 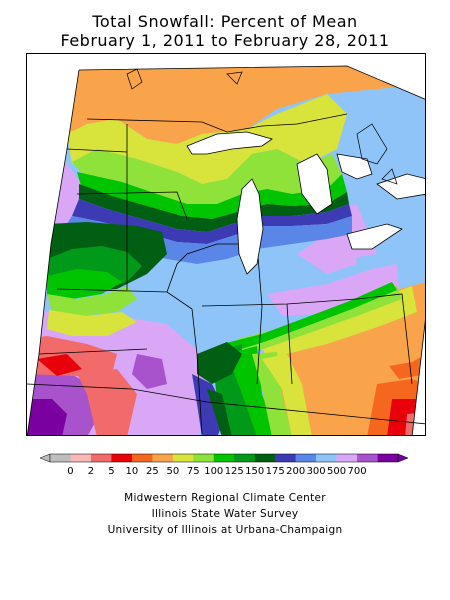 I want to click on legend-tick-label: 10, so click(x=132, y=471).